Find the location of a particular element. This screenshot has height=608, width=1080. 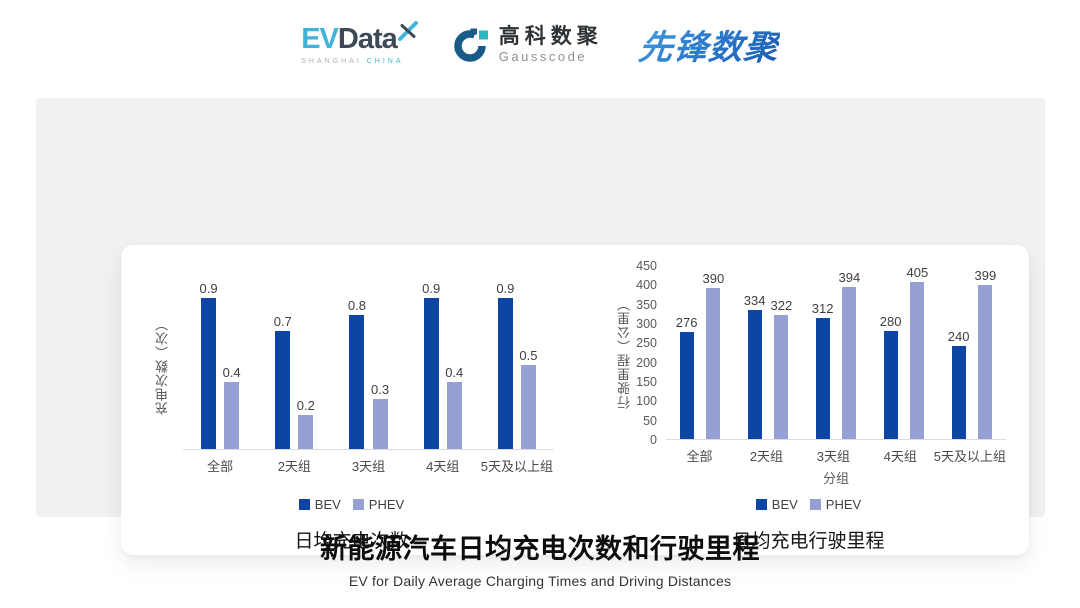

y-tick-label: 250 is located at coordinates (646, 343).